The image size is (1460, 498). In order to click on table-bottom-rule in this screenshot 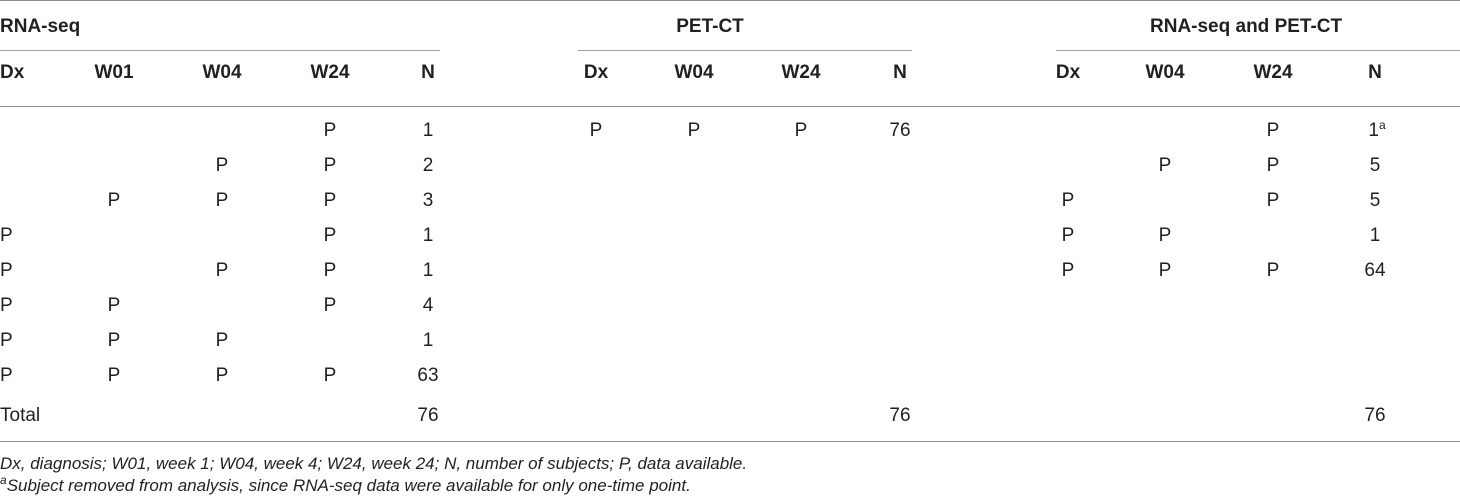, I will do `click(730, 441)`.